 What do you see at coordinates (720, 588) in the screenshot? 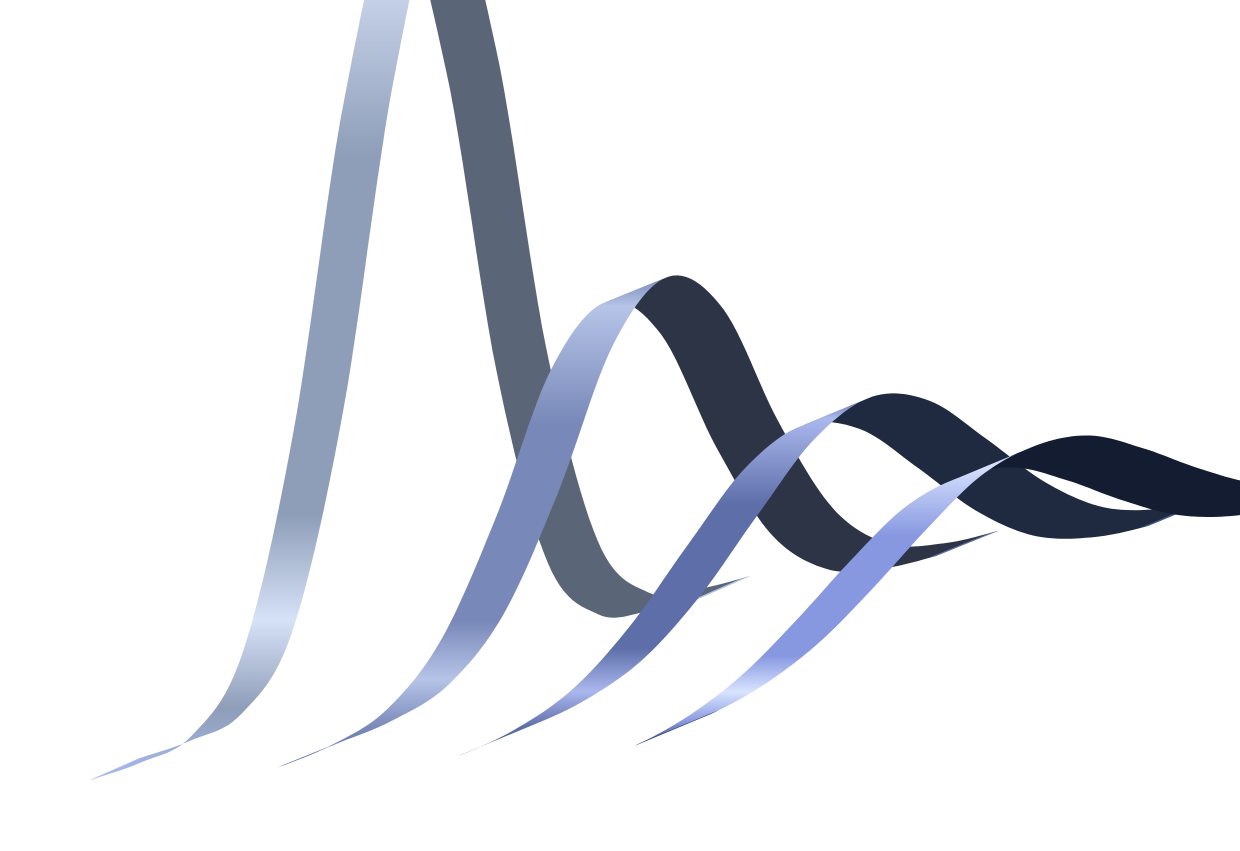
I see `ribbon-1-tail` at bounding box center [720, 588].